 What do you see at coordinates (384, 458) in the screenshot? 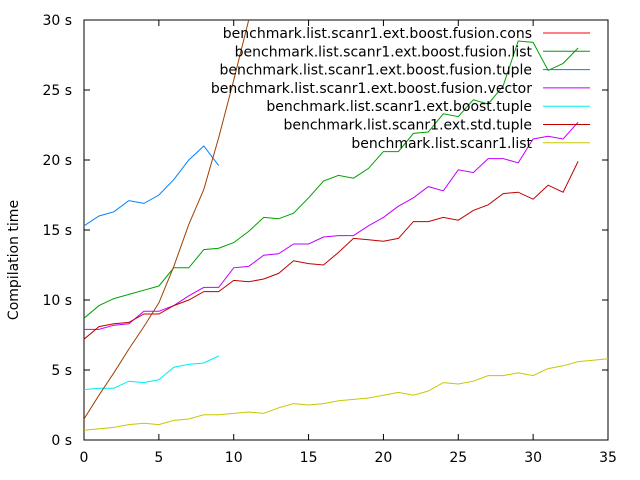
I see `x-tick-label: 20` at bounding box center [384, 458].